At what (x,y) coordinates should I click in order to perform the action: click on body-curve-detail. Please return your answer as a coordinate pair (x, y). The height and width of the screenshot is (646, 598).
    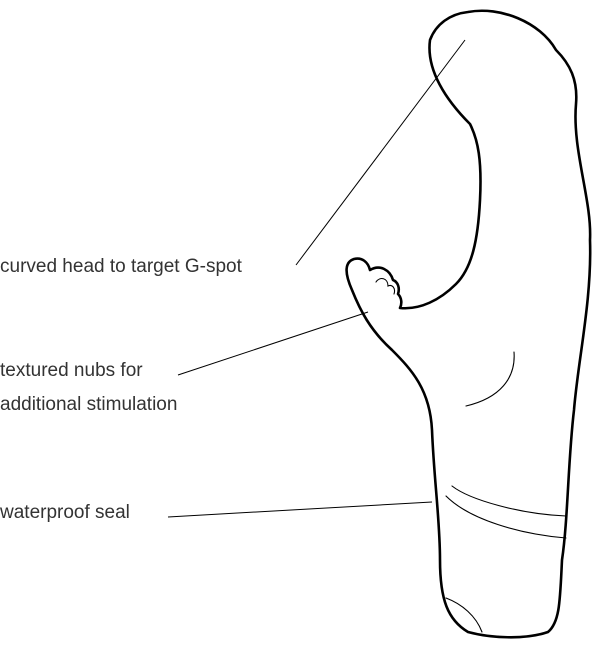
    Looking at the image, I should click on (490, 379).